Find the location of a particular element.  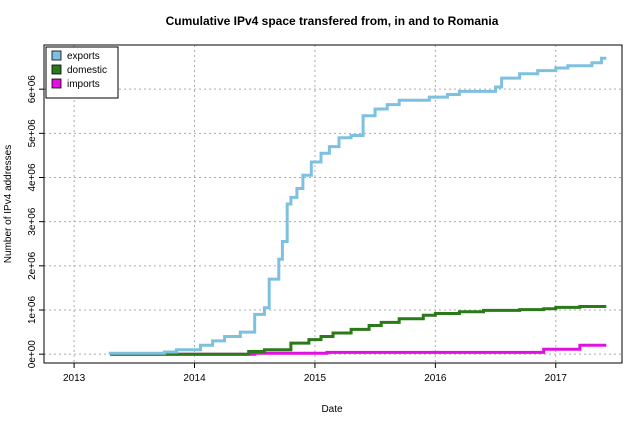

x-tick-label: 2017 is located at coordinates (556, 378).